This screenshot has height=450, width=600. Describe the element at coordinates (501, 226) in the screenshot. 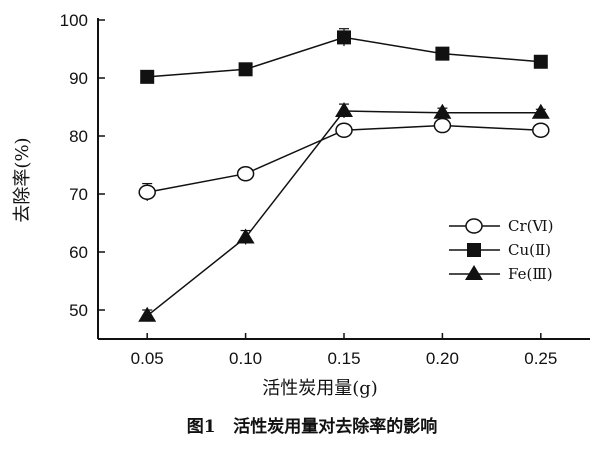

I see `legend-item: Cr(Ⅵ)` at that location.